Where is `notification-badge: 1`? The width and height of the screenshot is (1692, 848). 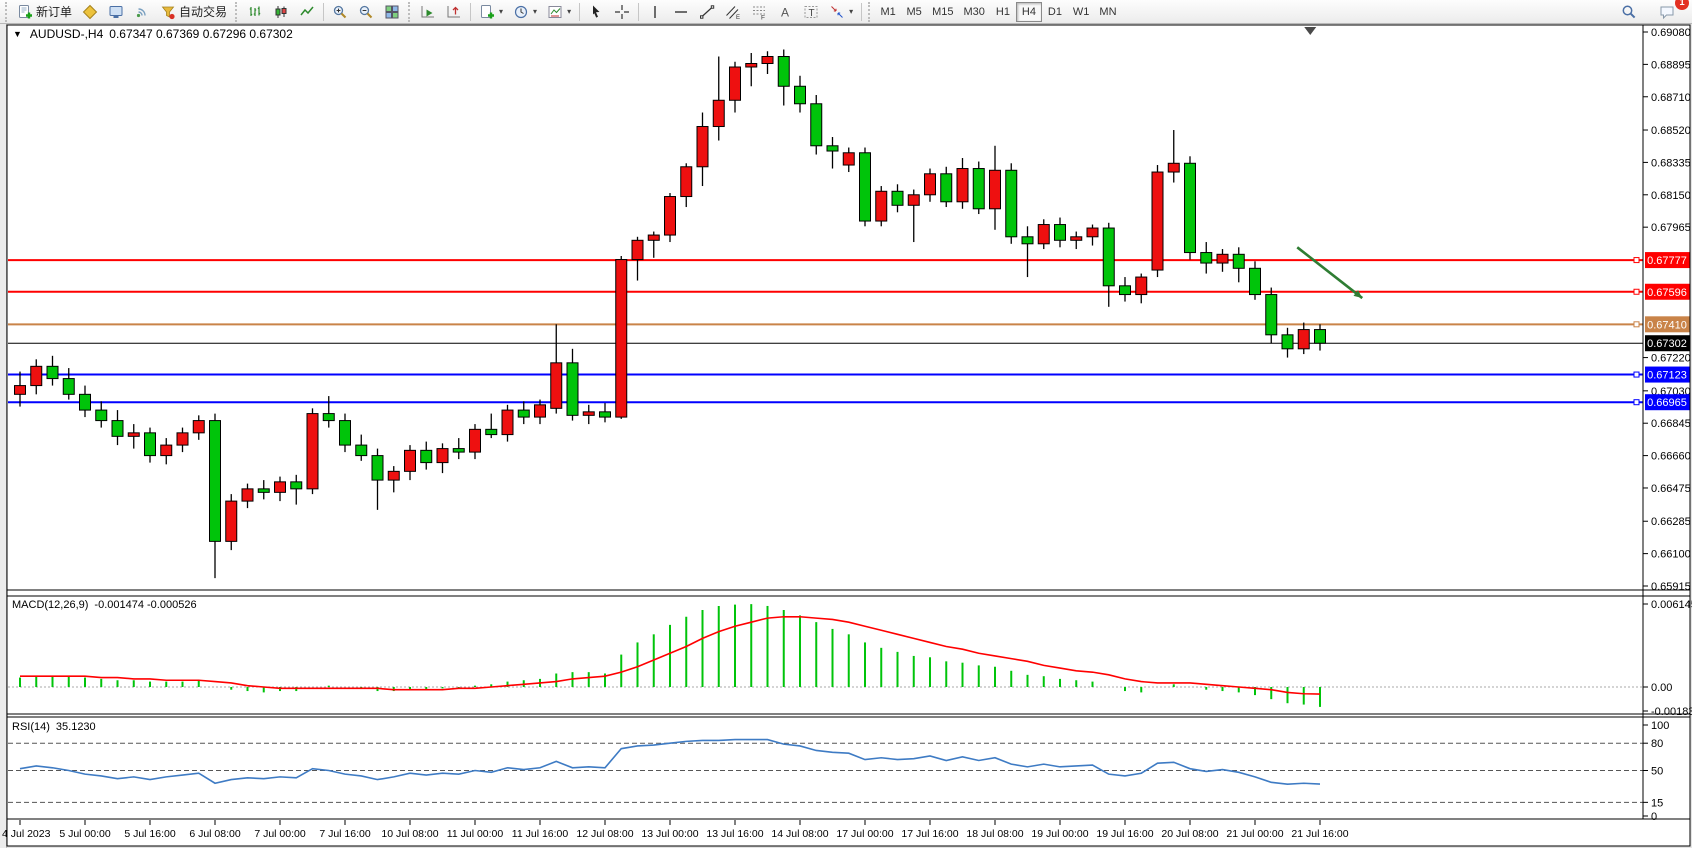
notification-badge: 1 is located at coordinates (1682, 5).